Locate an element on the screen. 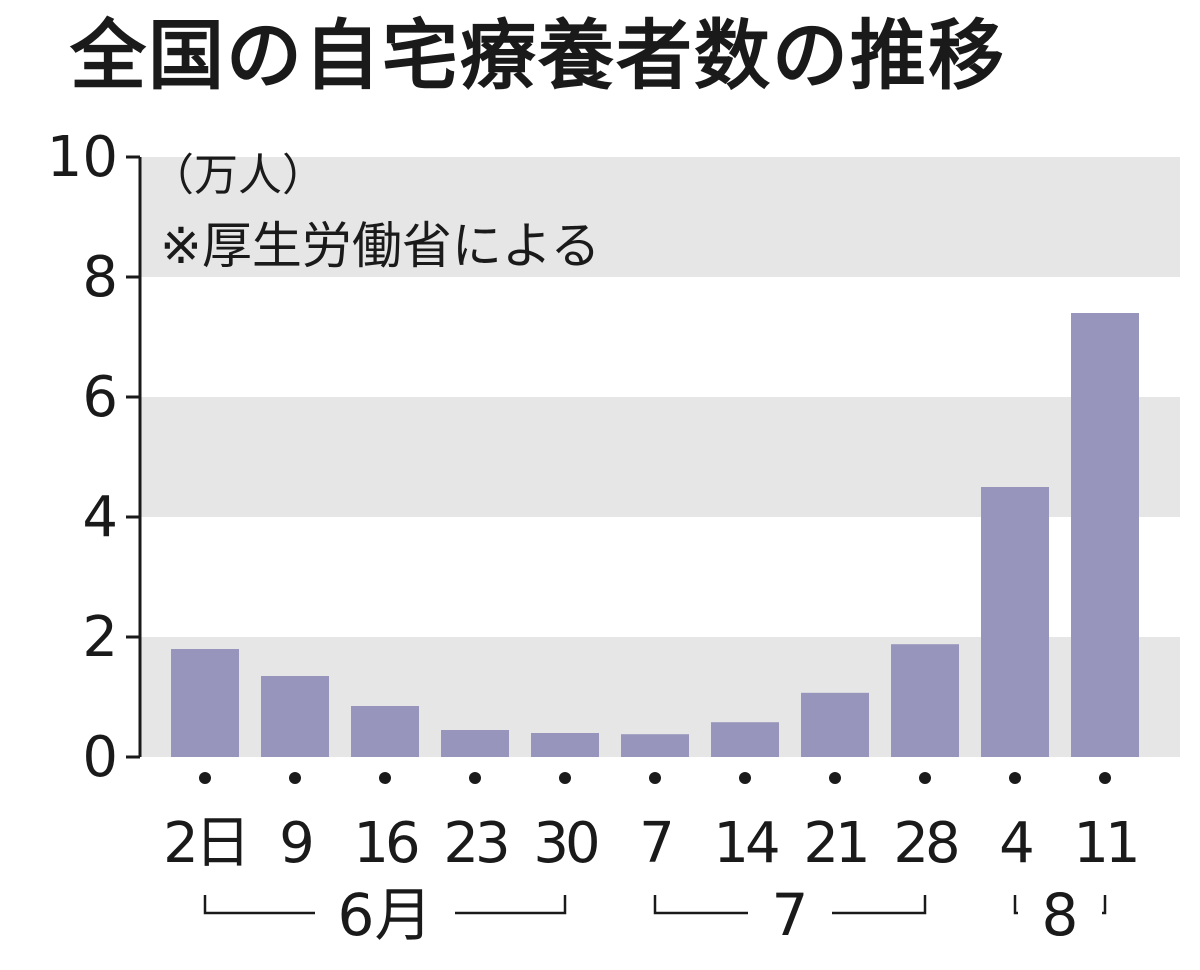 This screenshot has height=970, width=1200. background-band is located at coordinates (660, 217).